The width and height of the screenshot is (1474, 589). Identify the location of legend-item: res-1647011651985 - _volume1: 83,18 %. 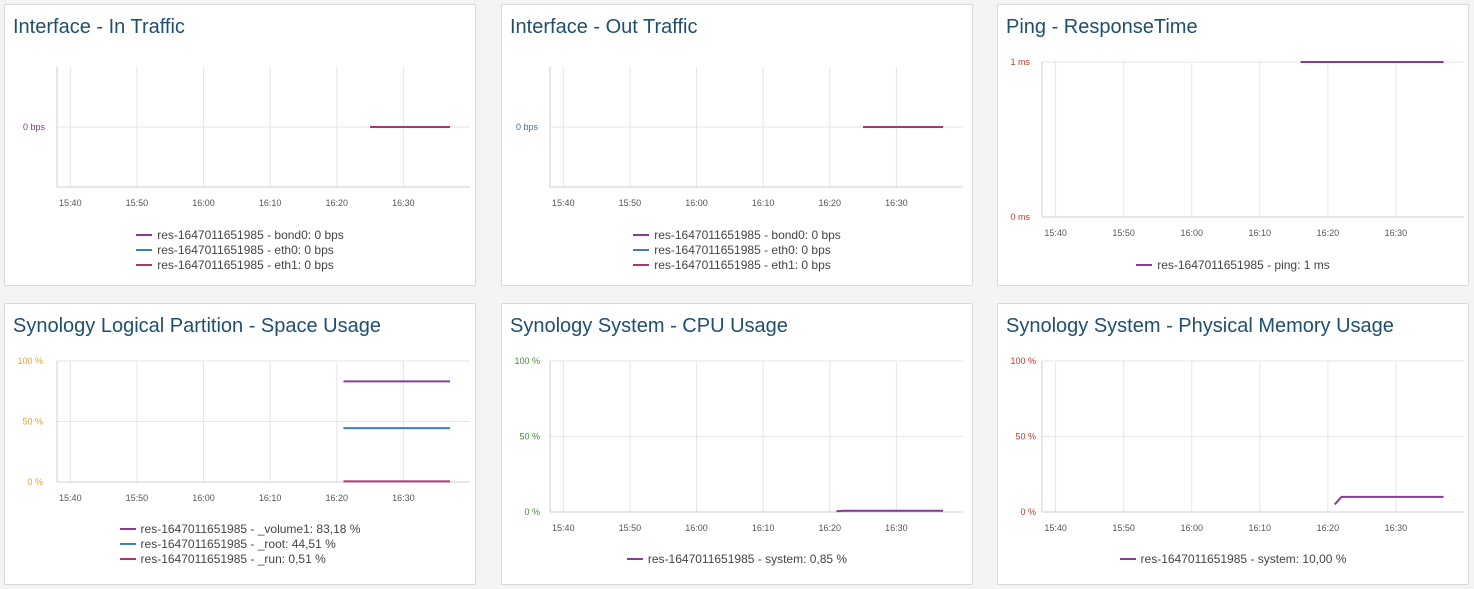
(240, 528).